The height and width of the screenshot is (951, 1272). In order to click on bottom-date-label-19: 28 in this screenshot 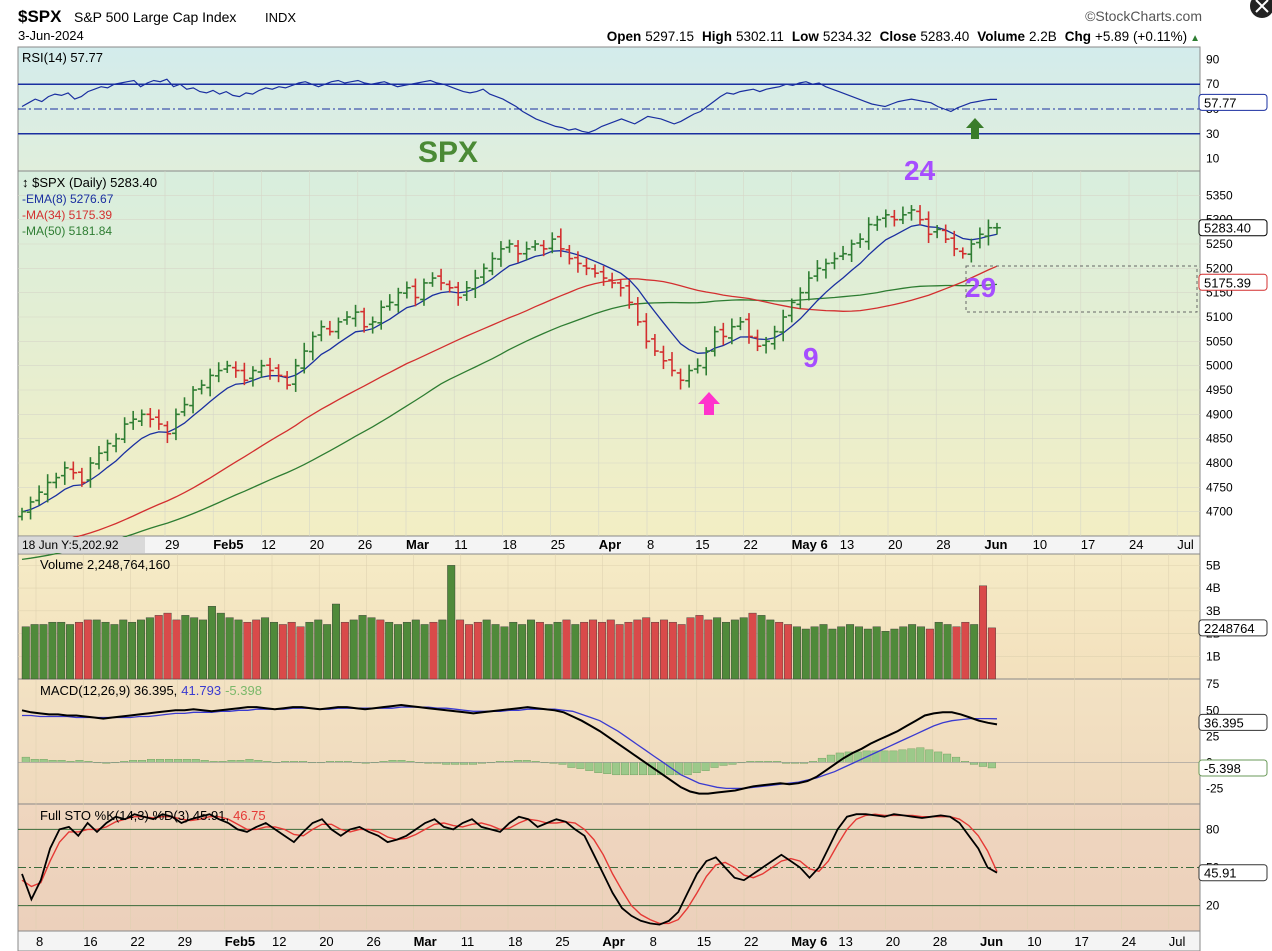, I will do `click(940, 941)`.